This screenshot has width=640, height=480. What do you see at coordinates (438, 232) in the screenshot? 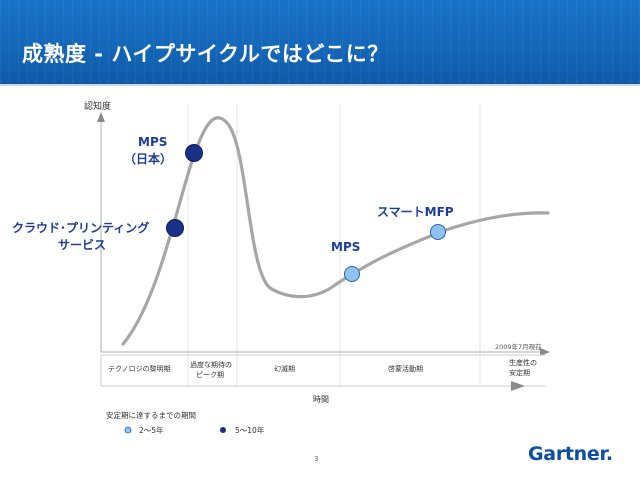
I see `marker-smart-mfp` at bounding box center [438, 232].